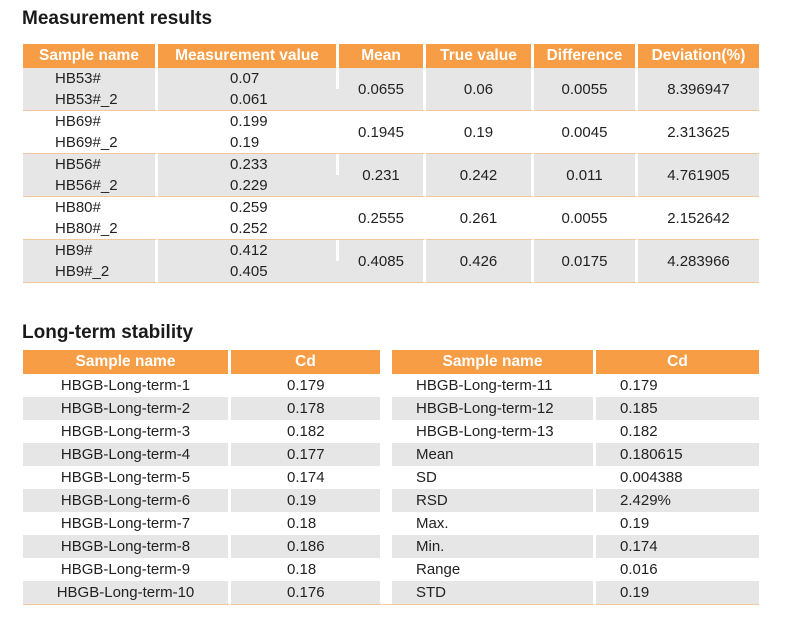 Image resolution: width=792 pixels, height=638 pixels. I want to click on right-sample-name-cell: Max., so click(494, 523).